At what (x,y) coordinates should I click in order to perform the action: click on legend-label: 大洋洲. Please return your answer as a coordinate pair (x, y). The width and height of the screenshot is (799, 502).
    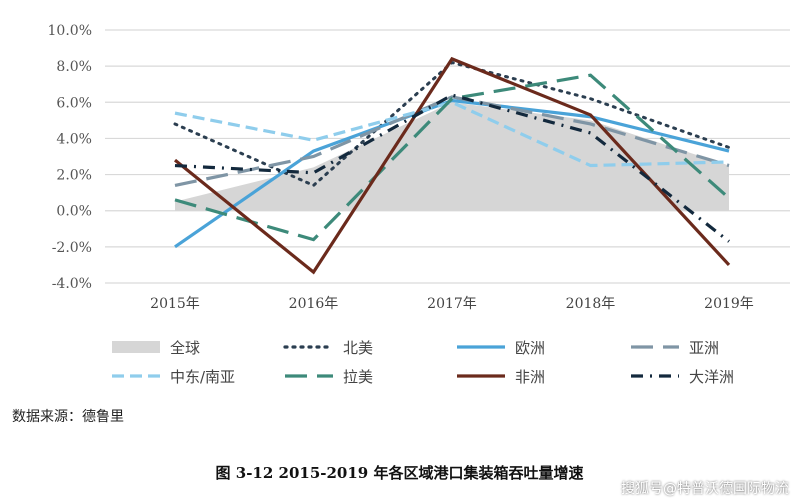
    Looking at the image, I should click on (711, 377).